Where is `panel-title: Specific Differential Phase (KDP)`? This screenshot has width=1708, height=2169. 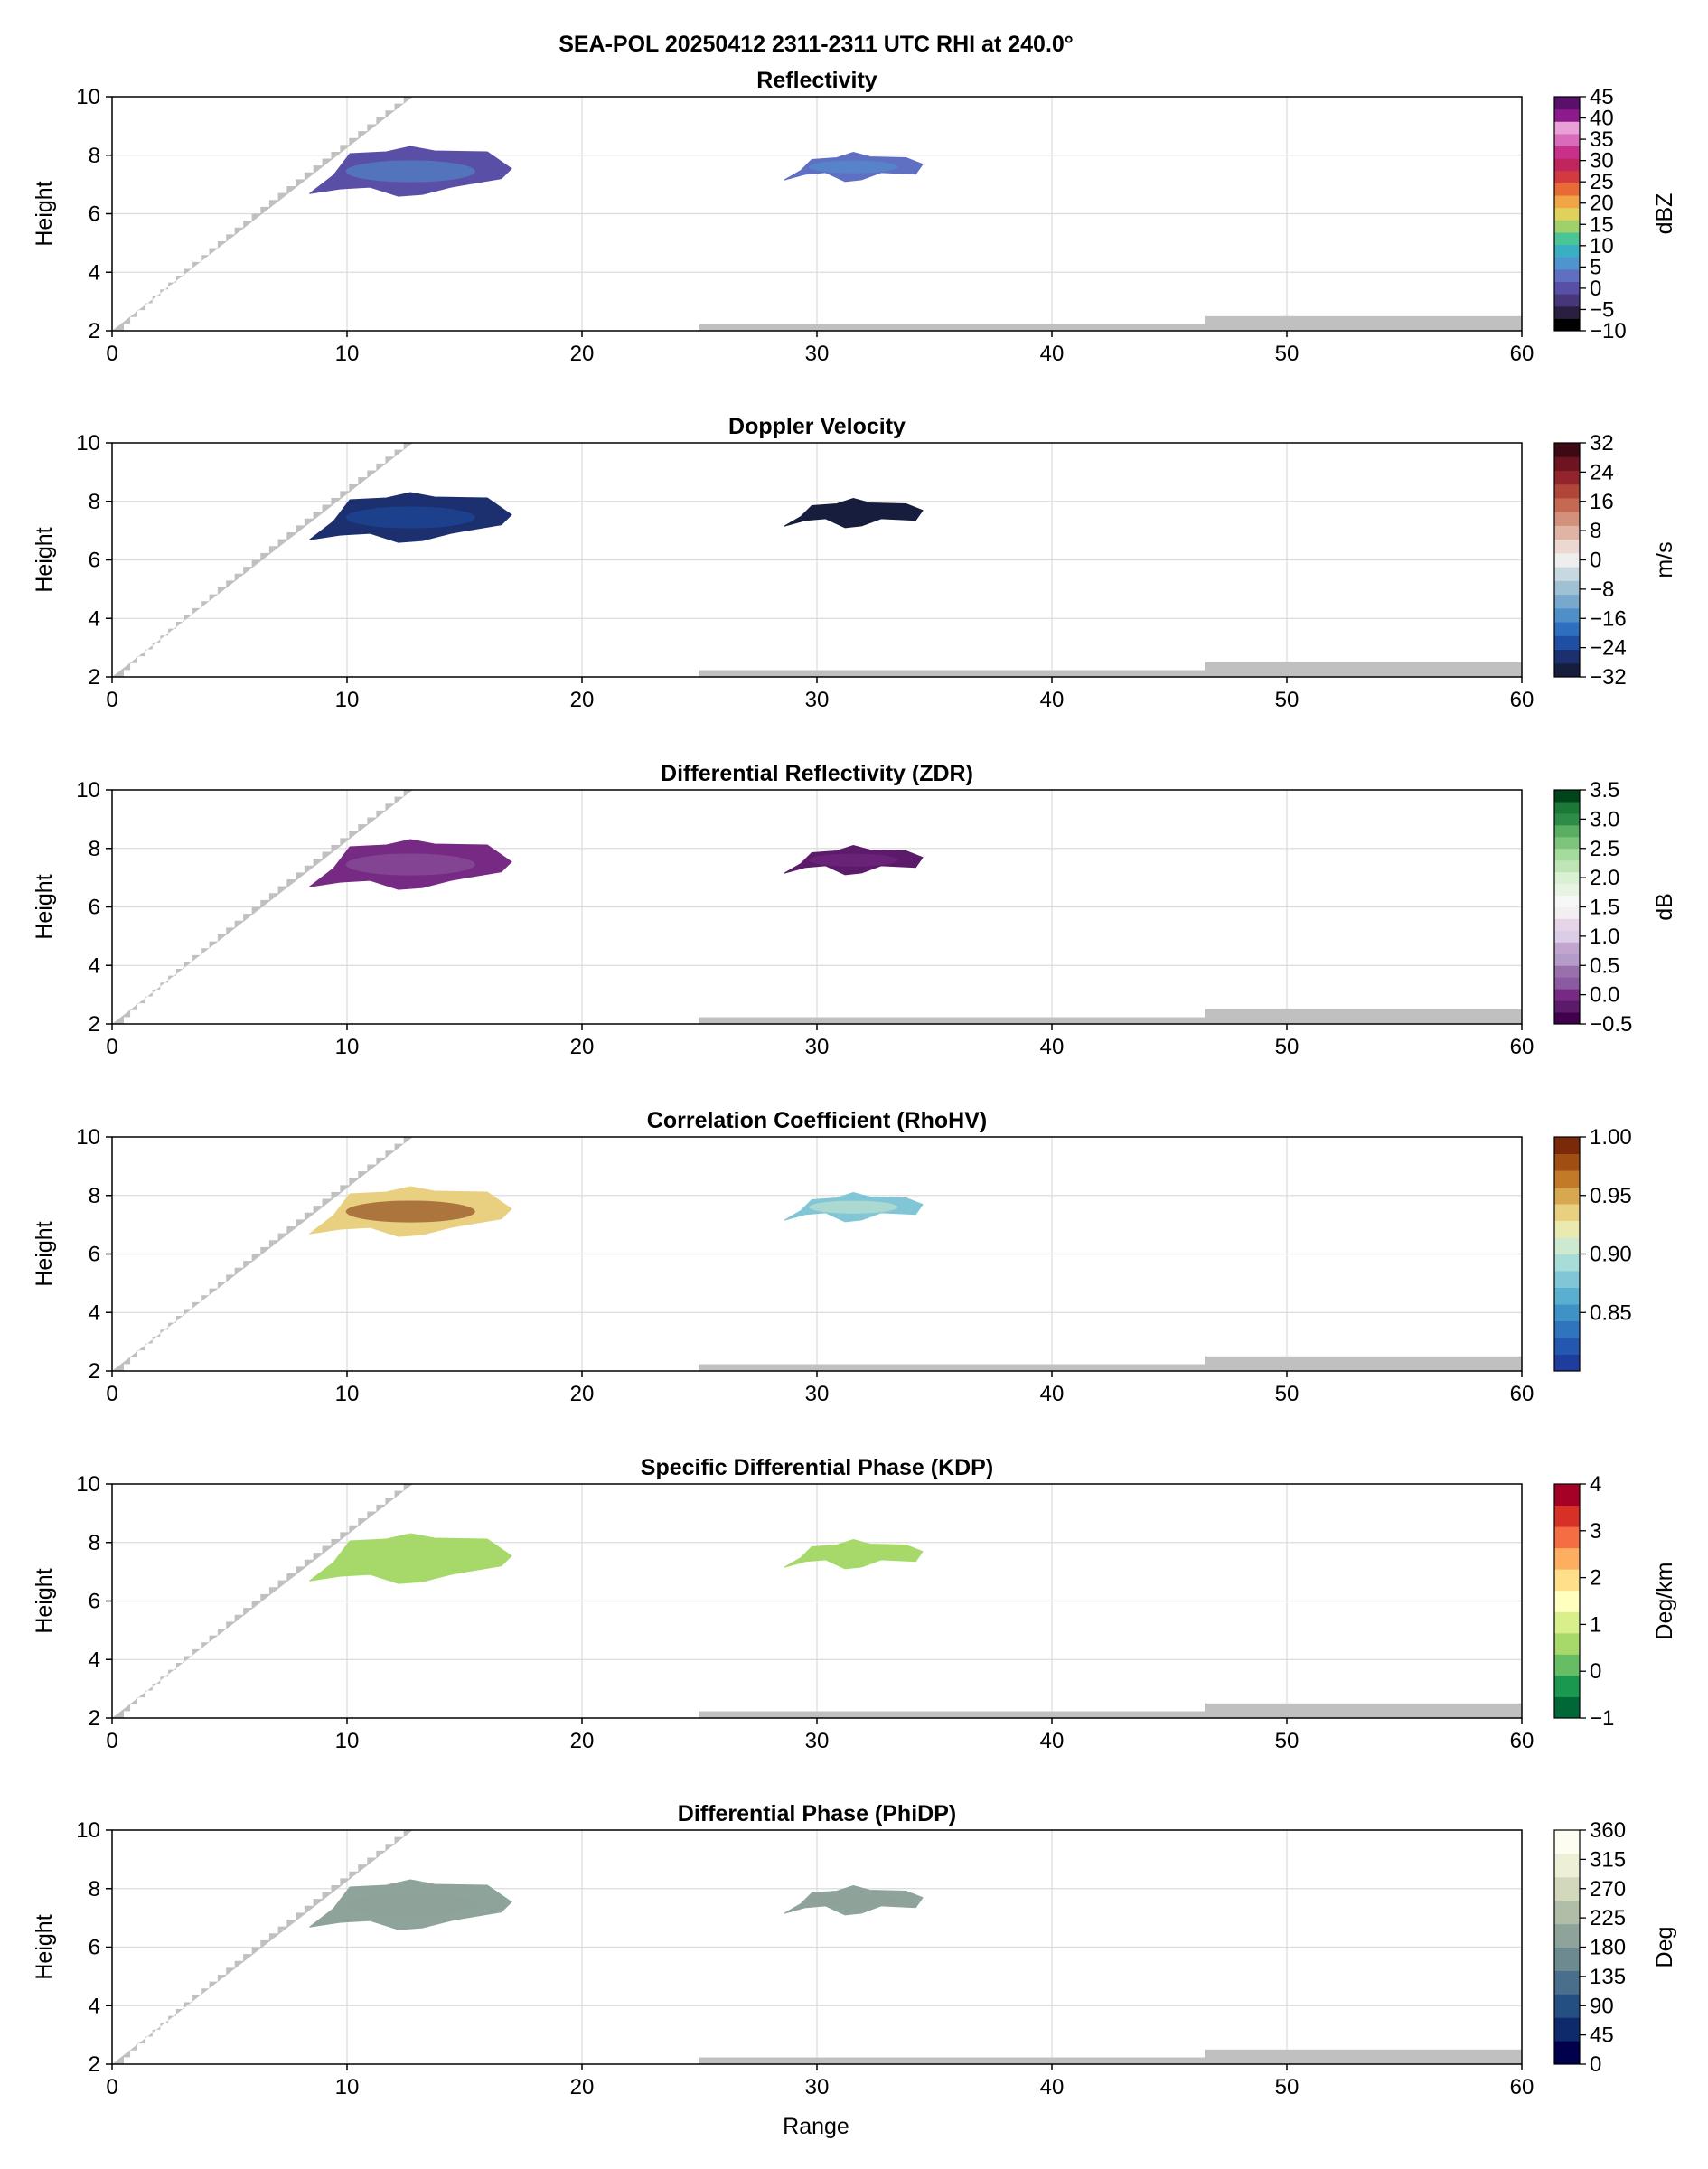 panel-title: Specific Differential Phase (KDP) is located at coordinates (817, 1468).